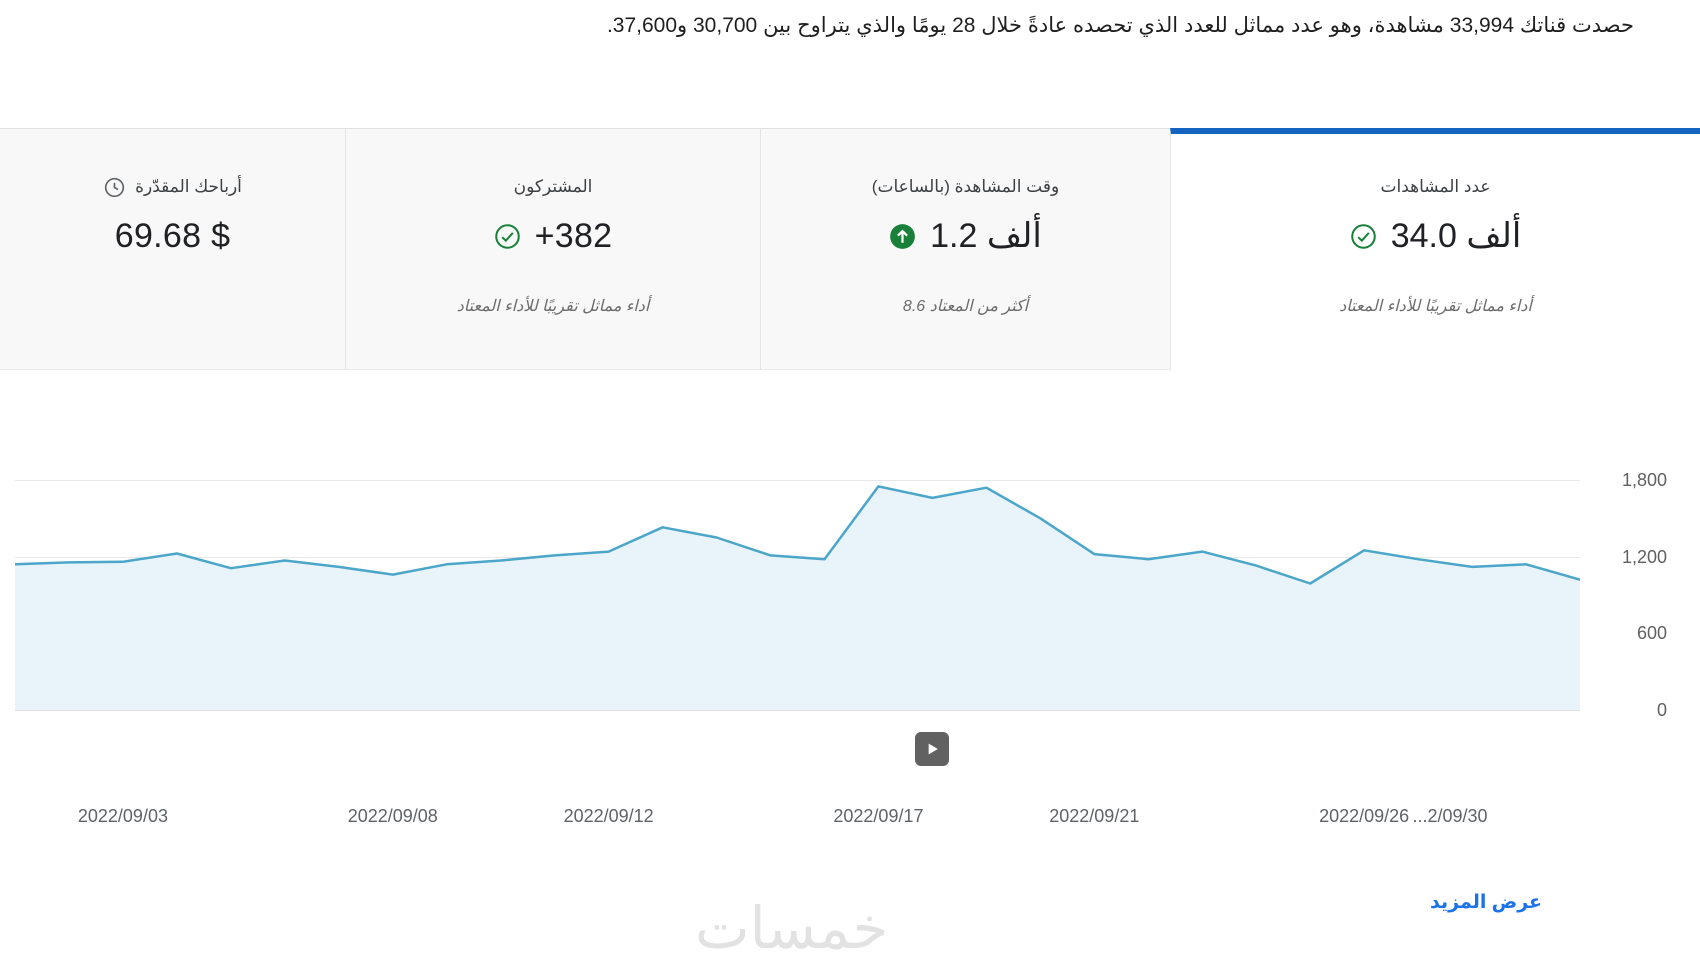  Describe the element at coordinates (1486, 902) in the screenshot. I see `show-more-link: عرض المزيد` at that location.